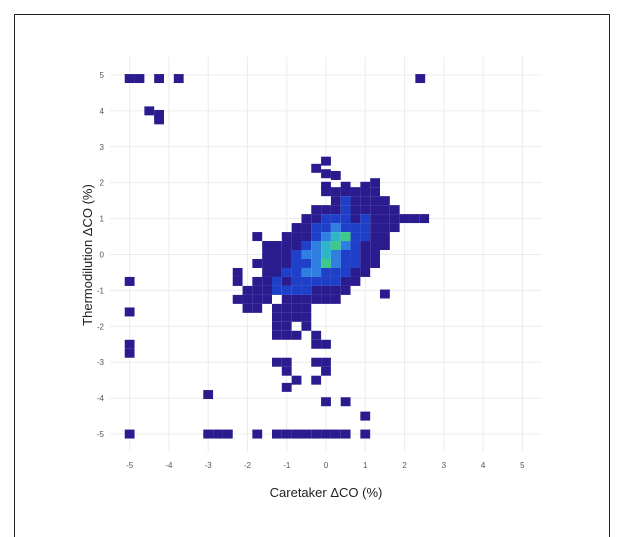 This screenshot has height=537, width=624. What do you see at coordinates (522, 465) in the screenshot?
I see `x-tick-label: 5` at bounding box center [522, 465].